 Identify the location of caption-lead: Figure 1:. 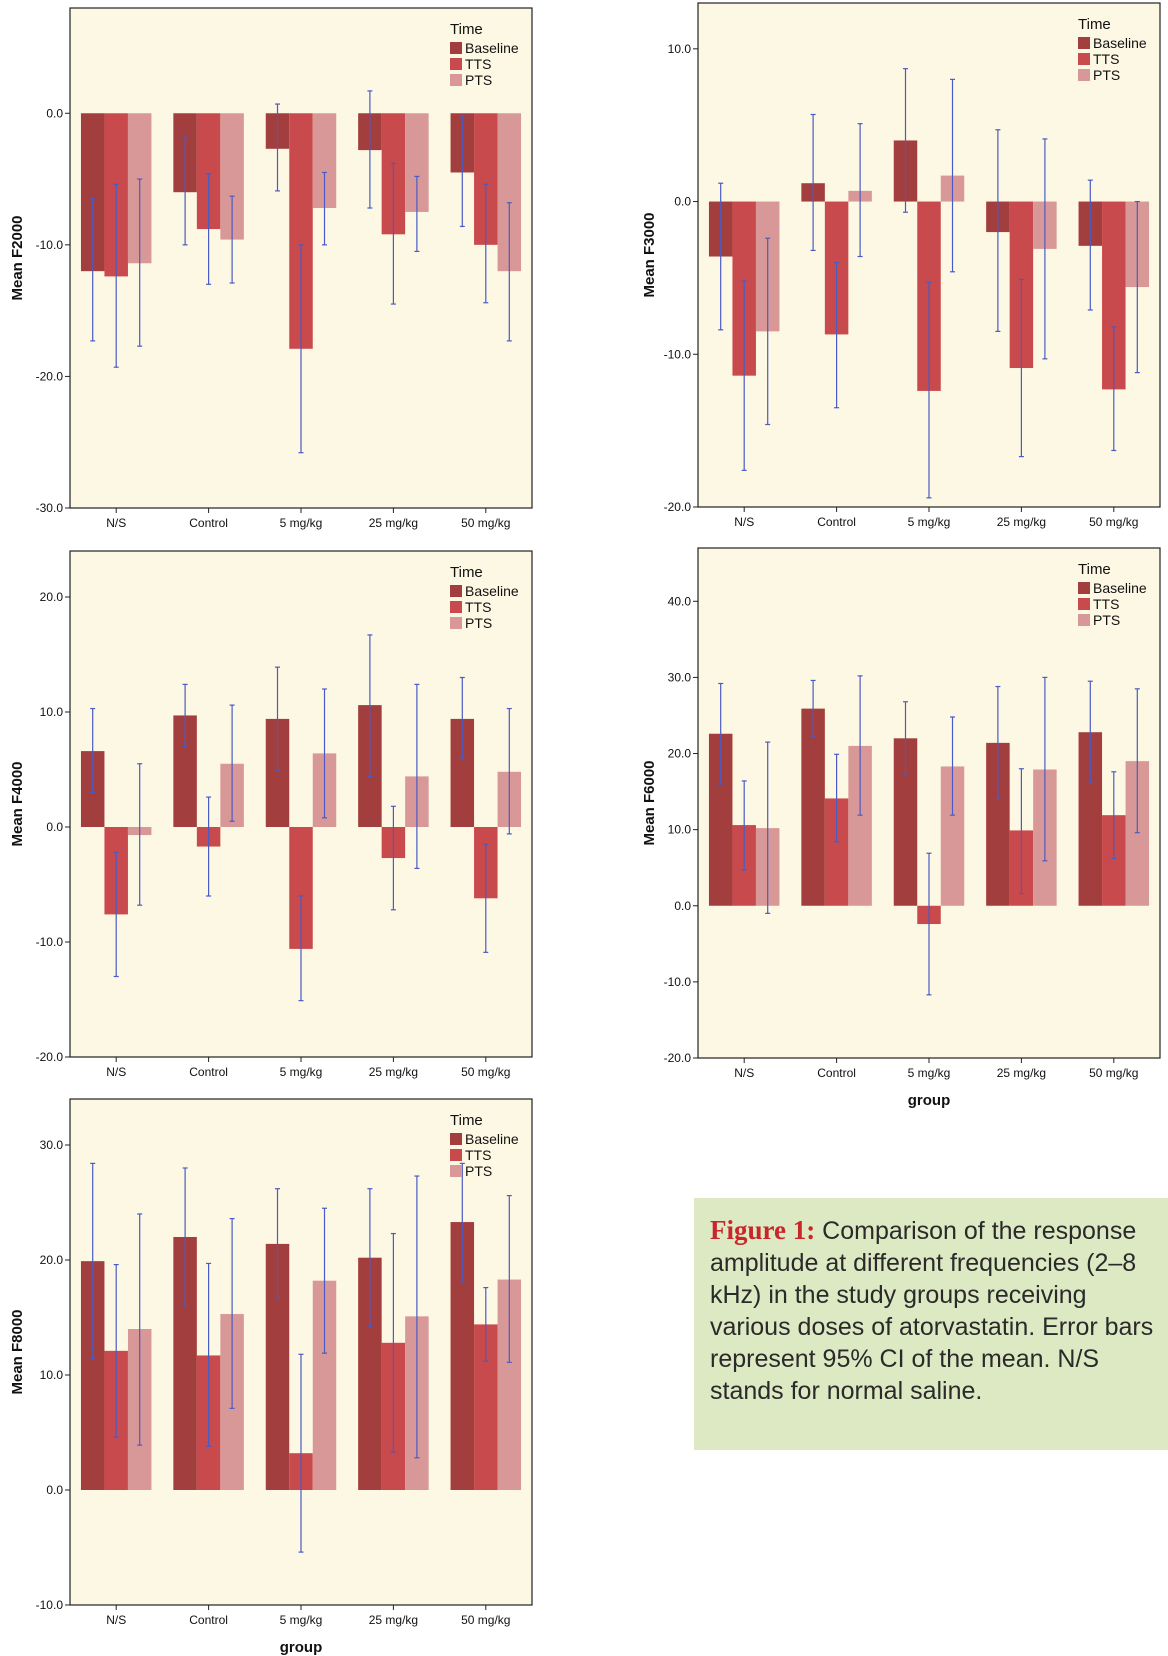
(763, 1230).